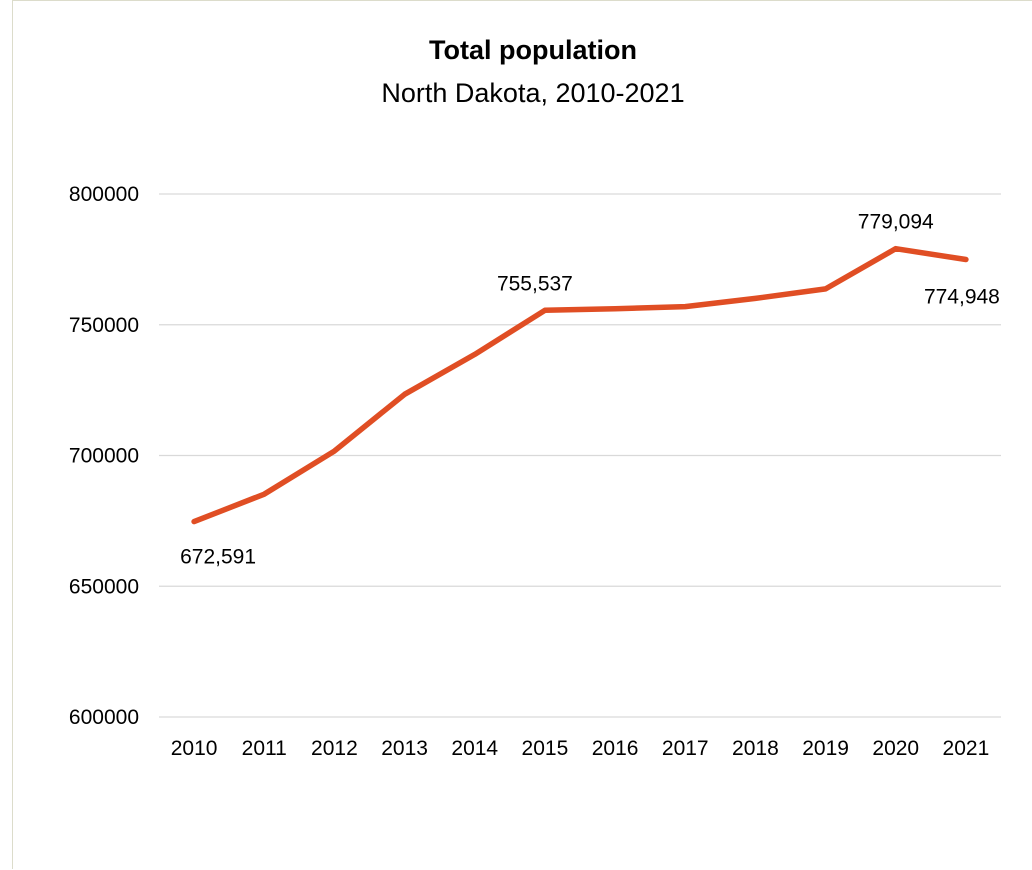  What do you see at coordinates (334, 748) in the screenshot?
I see `x-tick-label: 2012` at bounding box center [334, 748].